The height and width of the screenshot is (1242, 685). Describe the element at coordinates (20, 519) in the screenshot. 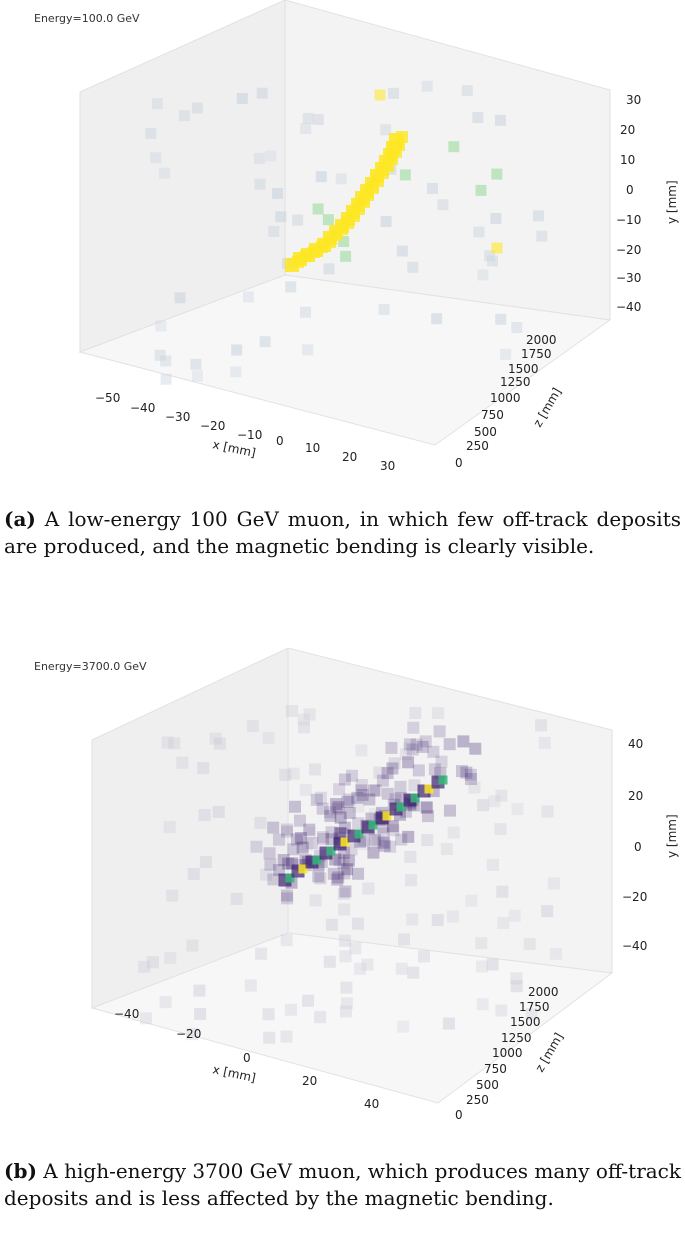

I see `caption-label-a: (a)` at that location.